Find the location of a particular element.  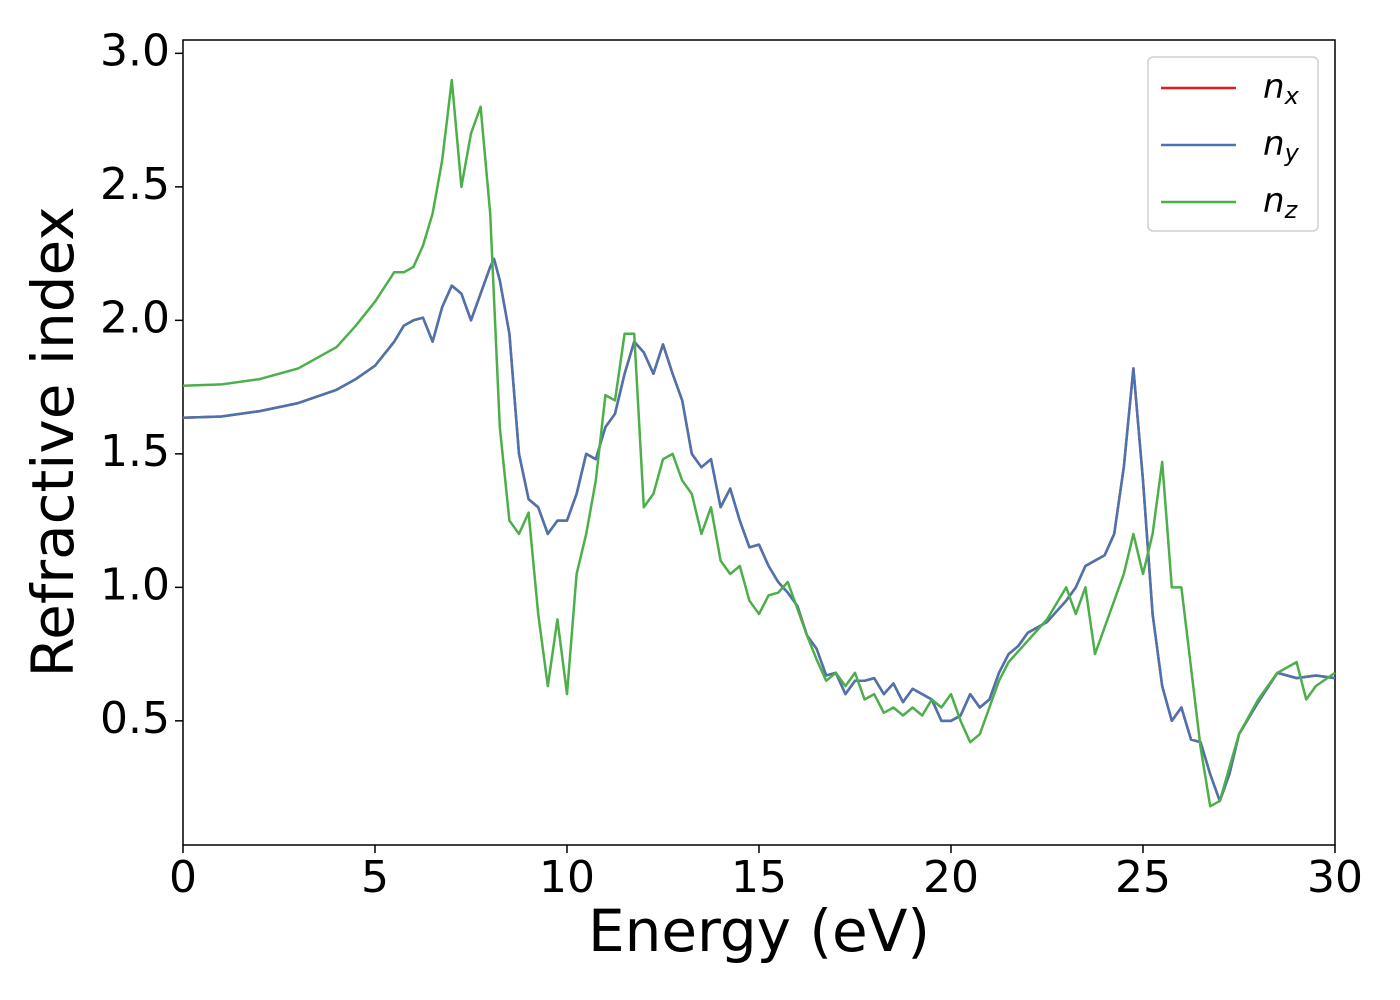

x-tick-label: 20 is located at coordinates (951, 877).